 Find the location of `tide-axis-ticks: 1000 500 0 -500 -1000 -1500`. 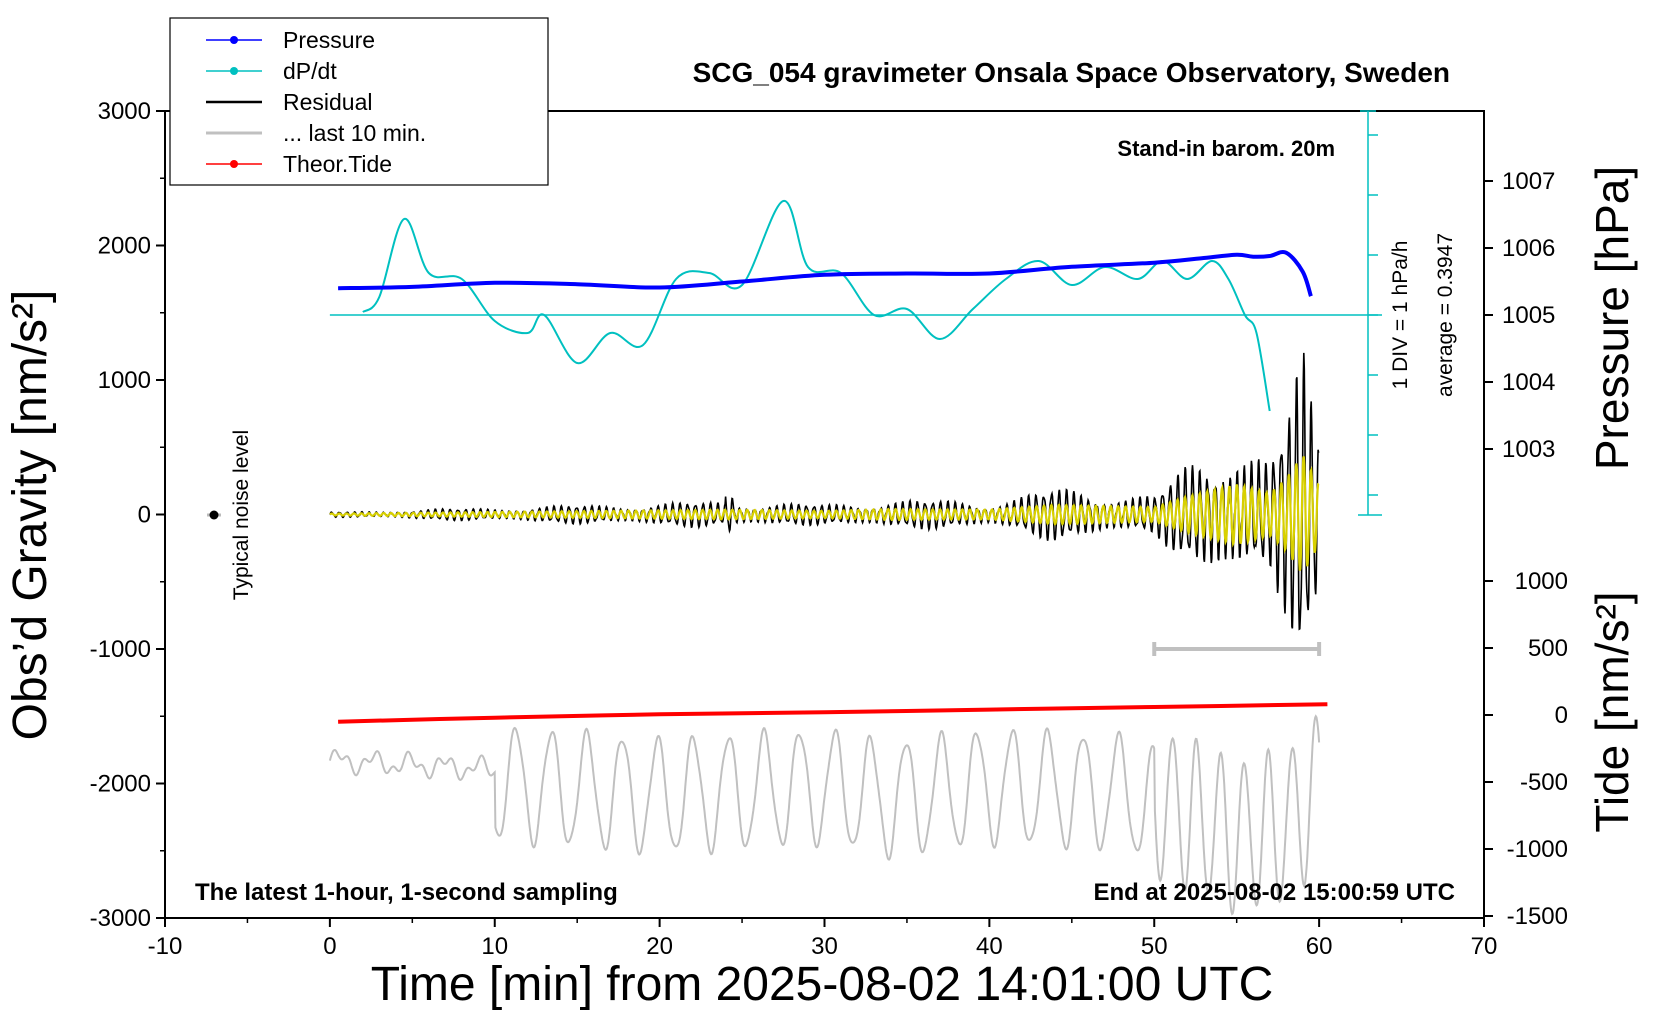

tide-axis-ticks: 1000 500 0 -500 -1000 -1500 is located at coordinates (1526, 749).